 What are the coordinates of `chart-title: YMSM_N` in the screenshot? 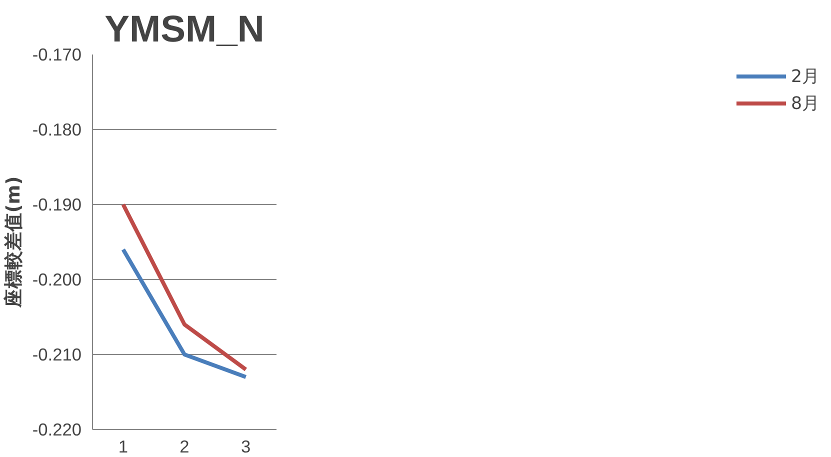 It's located at (184, 29).